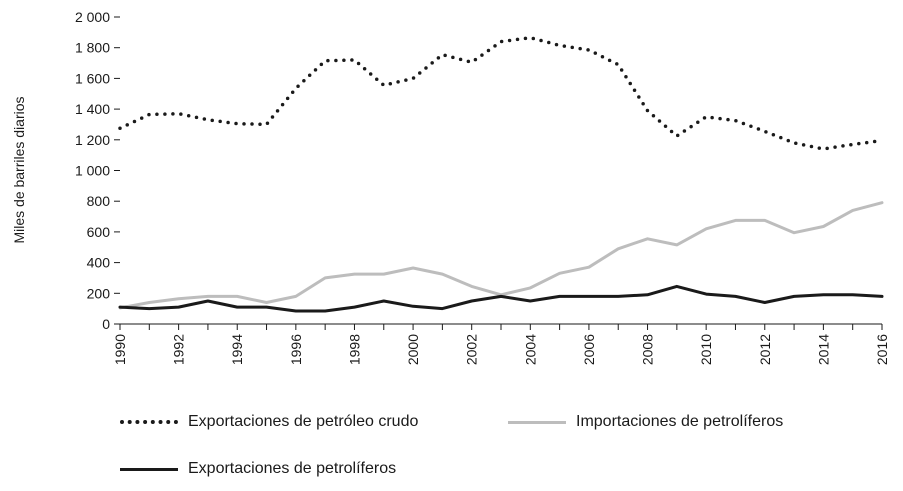 This screenshot has height=491, width=903. I want to click on y-tick-label: 600, so click(99, 232).